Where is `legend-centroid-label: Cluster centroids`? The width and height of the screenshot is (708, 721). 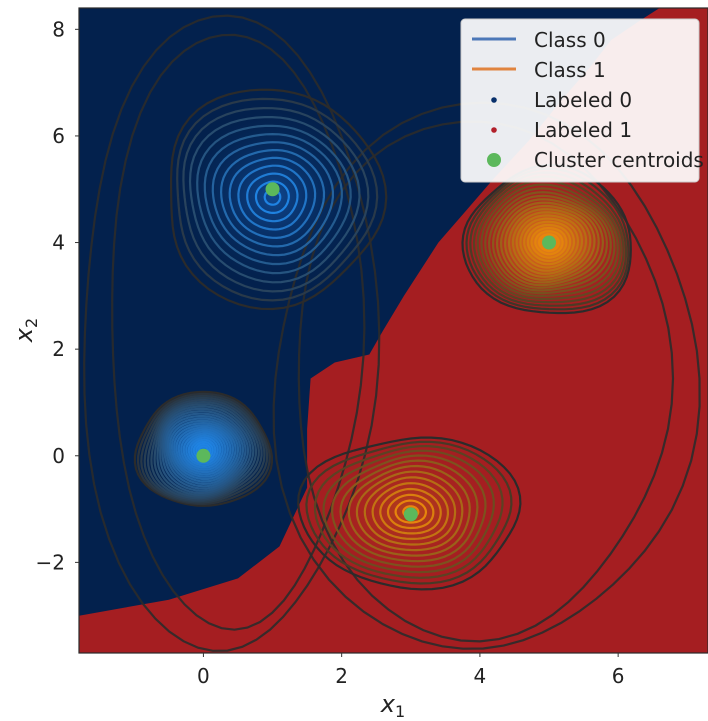
legend-centroid-label: Cluster centroids is located at coordinates (619, 160).